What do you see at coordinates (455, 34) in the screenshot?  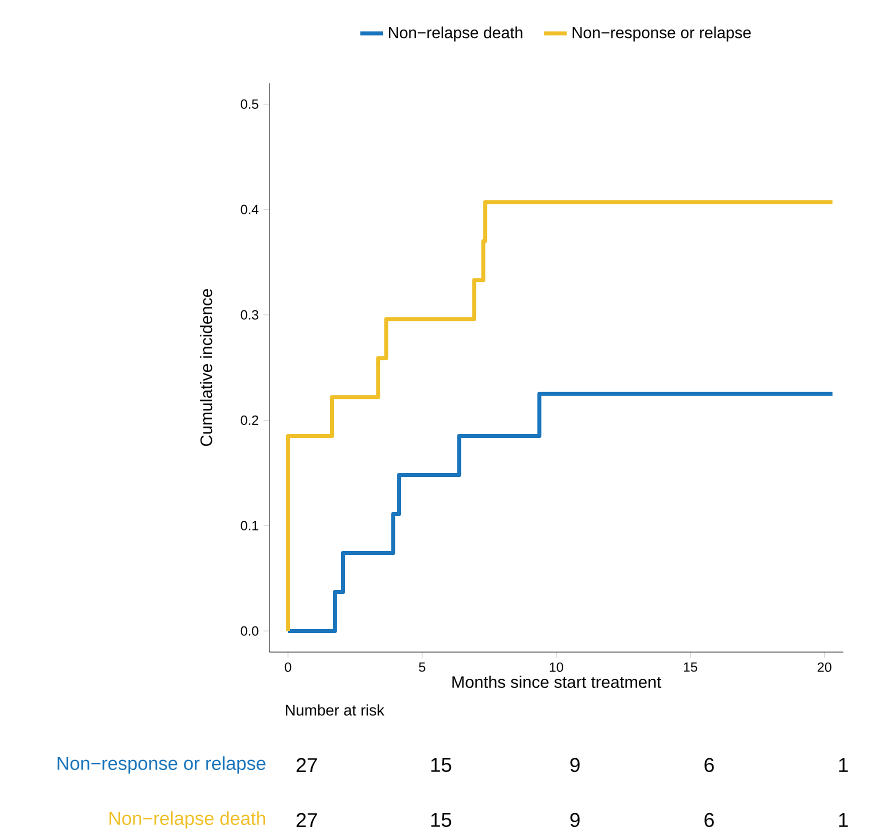 I see `legend-label: Non−relapse death` at bounding box center [455, 34].